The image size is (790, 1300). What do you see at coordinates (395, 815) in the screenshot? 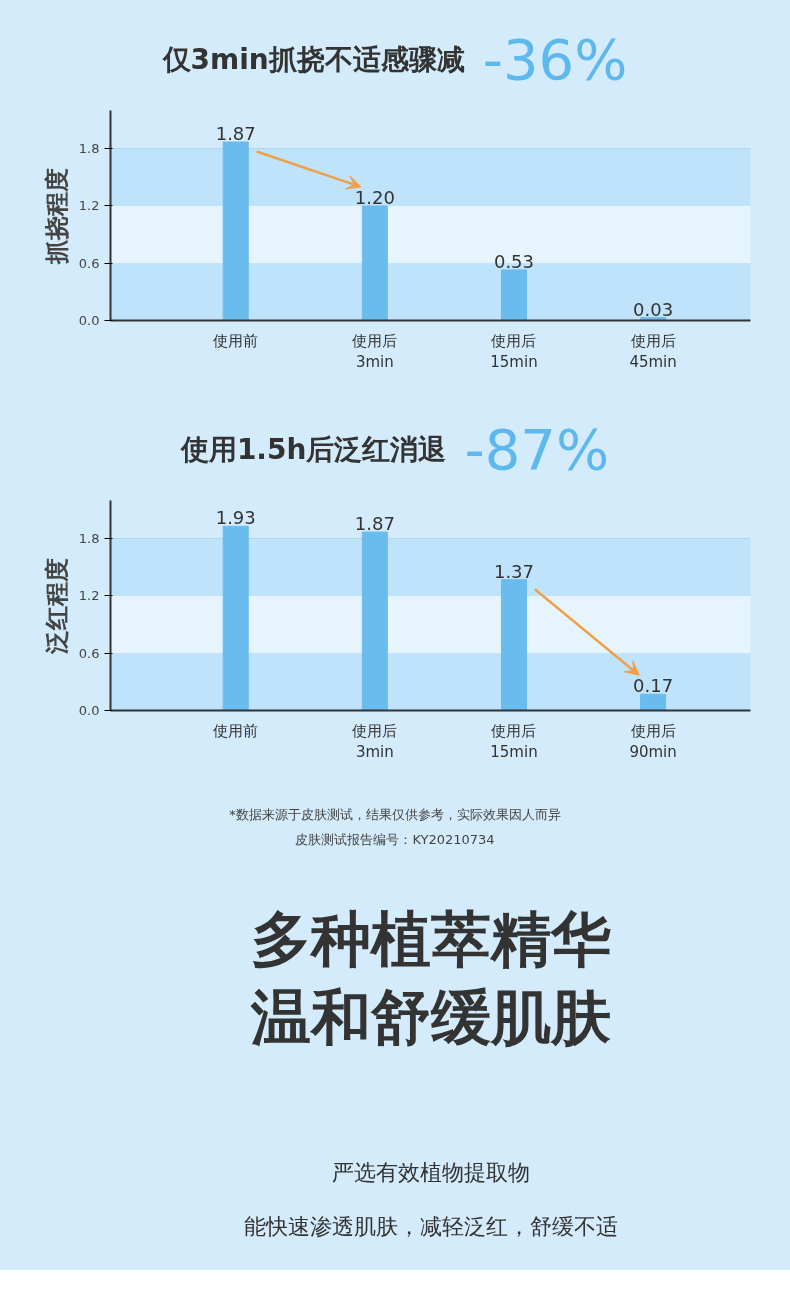
I see `text: *数据来源于皮肤测试，结果仅供参考，实际效果因人而异` at bounding box center [395, 815].